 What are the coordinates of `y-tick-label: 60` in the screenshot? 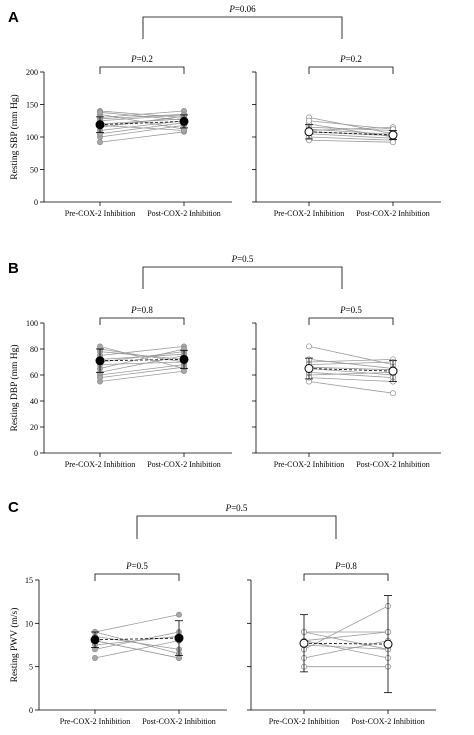 It's located at (34, 375).